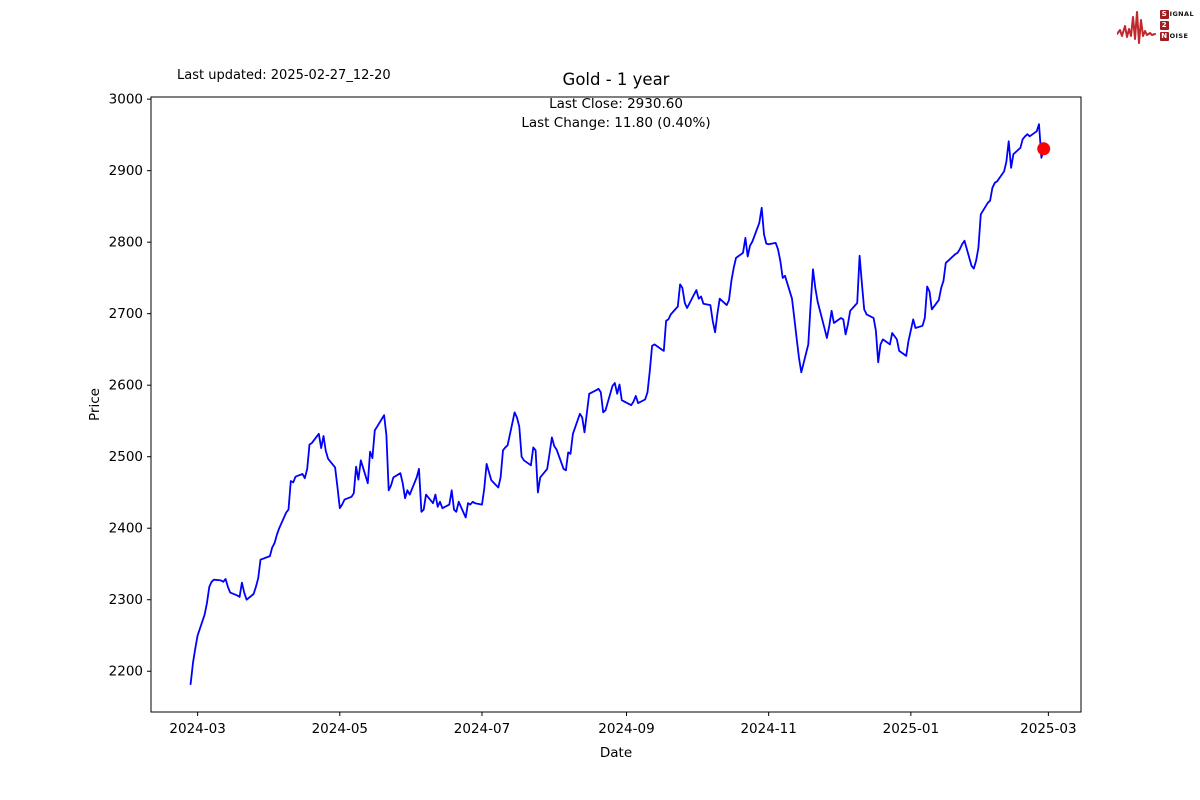  What do you see at coordinates (126, 529) in the screenshot?
I see `y-tick-label: 2400` at bounding box center [126, 529].